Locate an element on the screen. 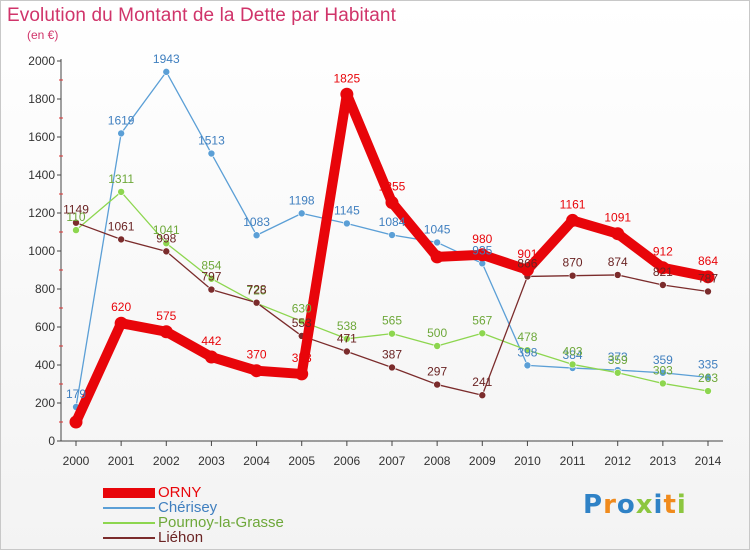 The height and width of the screenshot is (551, 750). data-label-li-hon: 553 is located at coordinates (302, 323).